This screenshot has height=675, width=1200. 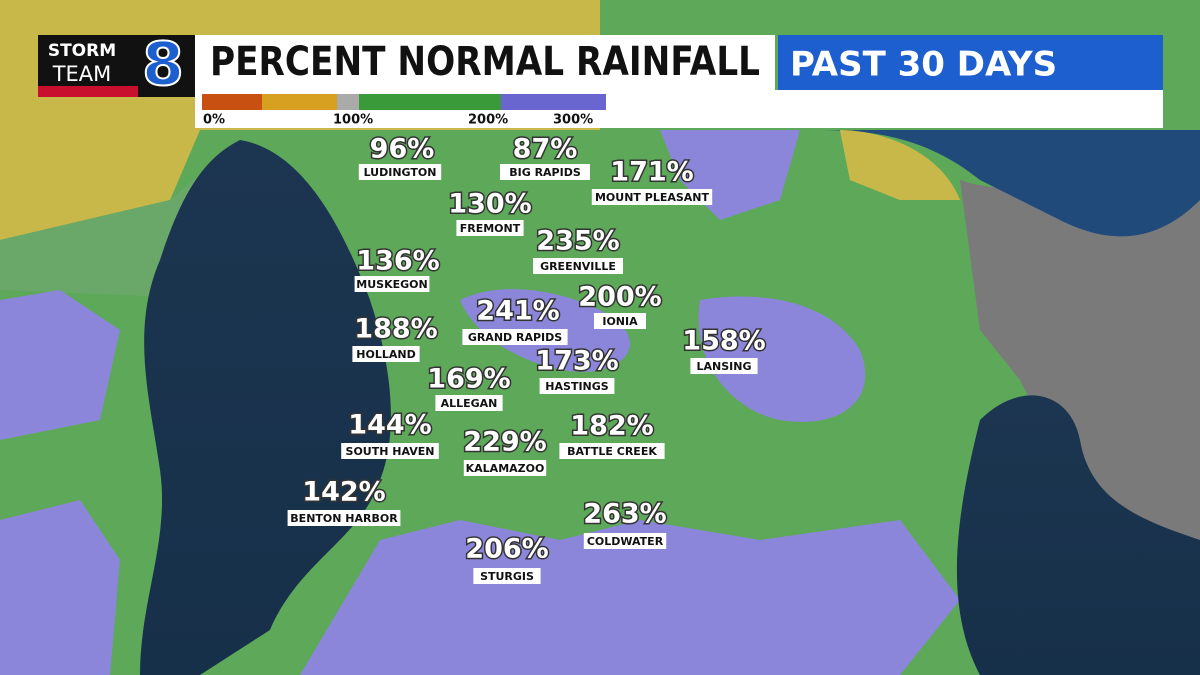 I want to click on lake-erie, so click(x=1078, y=535).